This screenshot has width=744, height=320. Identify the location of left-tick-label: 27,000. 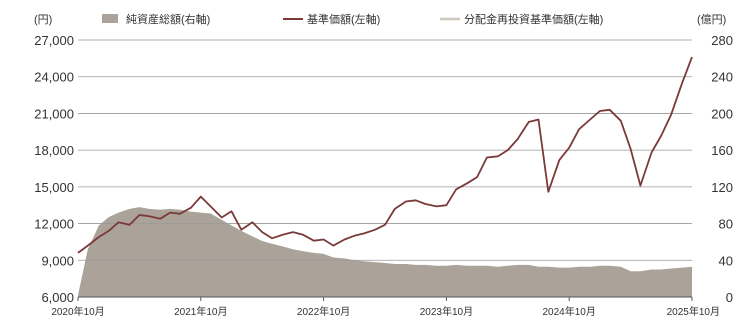
(54, 40).